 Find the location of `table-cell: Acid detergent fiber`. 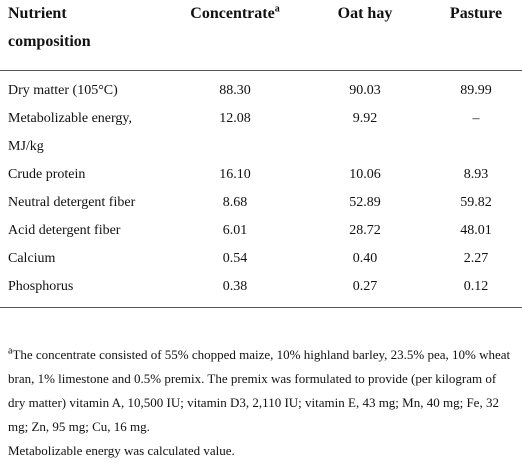

table-cell: Acid detergent fiber is located at coordinates (85, 231).